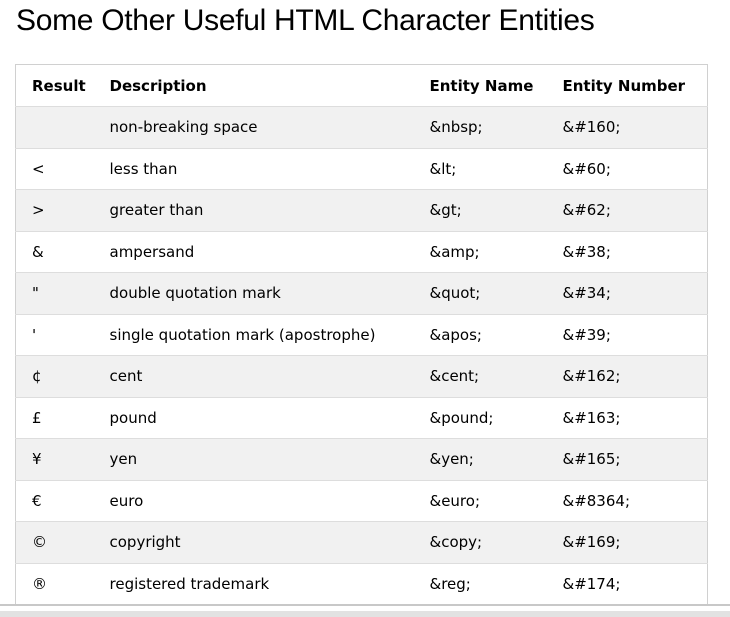  What do you see at coordinates (54, 210) in the screenshot?
I see `cell-result: >` at bounding box center [54, 210].